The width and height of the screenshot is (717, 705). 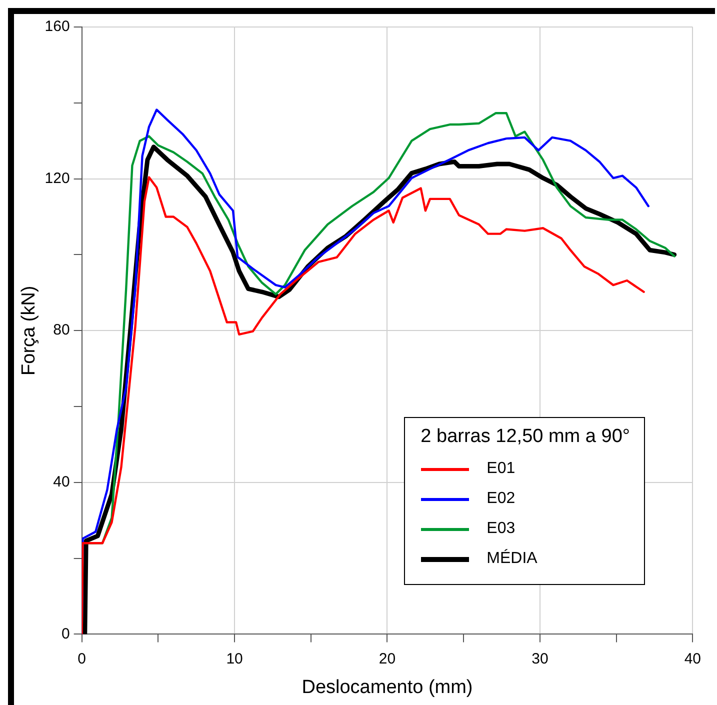 I want to click on x-tick-label: 10, so click(x=234, y=659).